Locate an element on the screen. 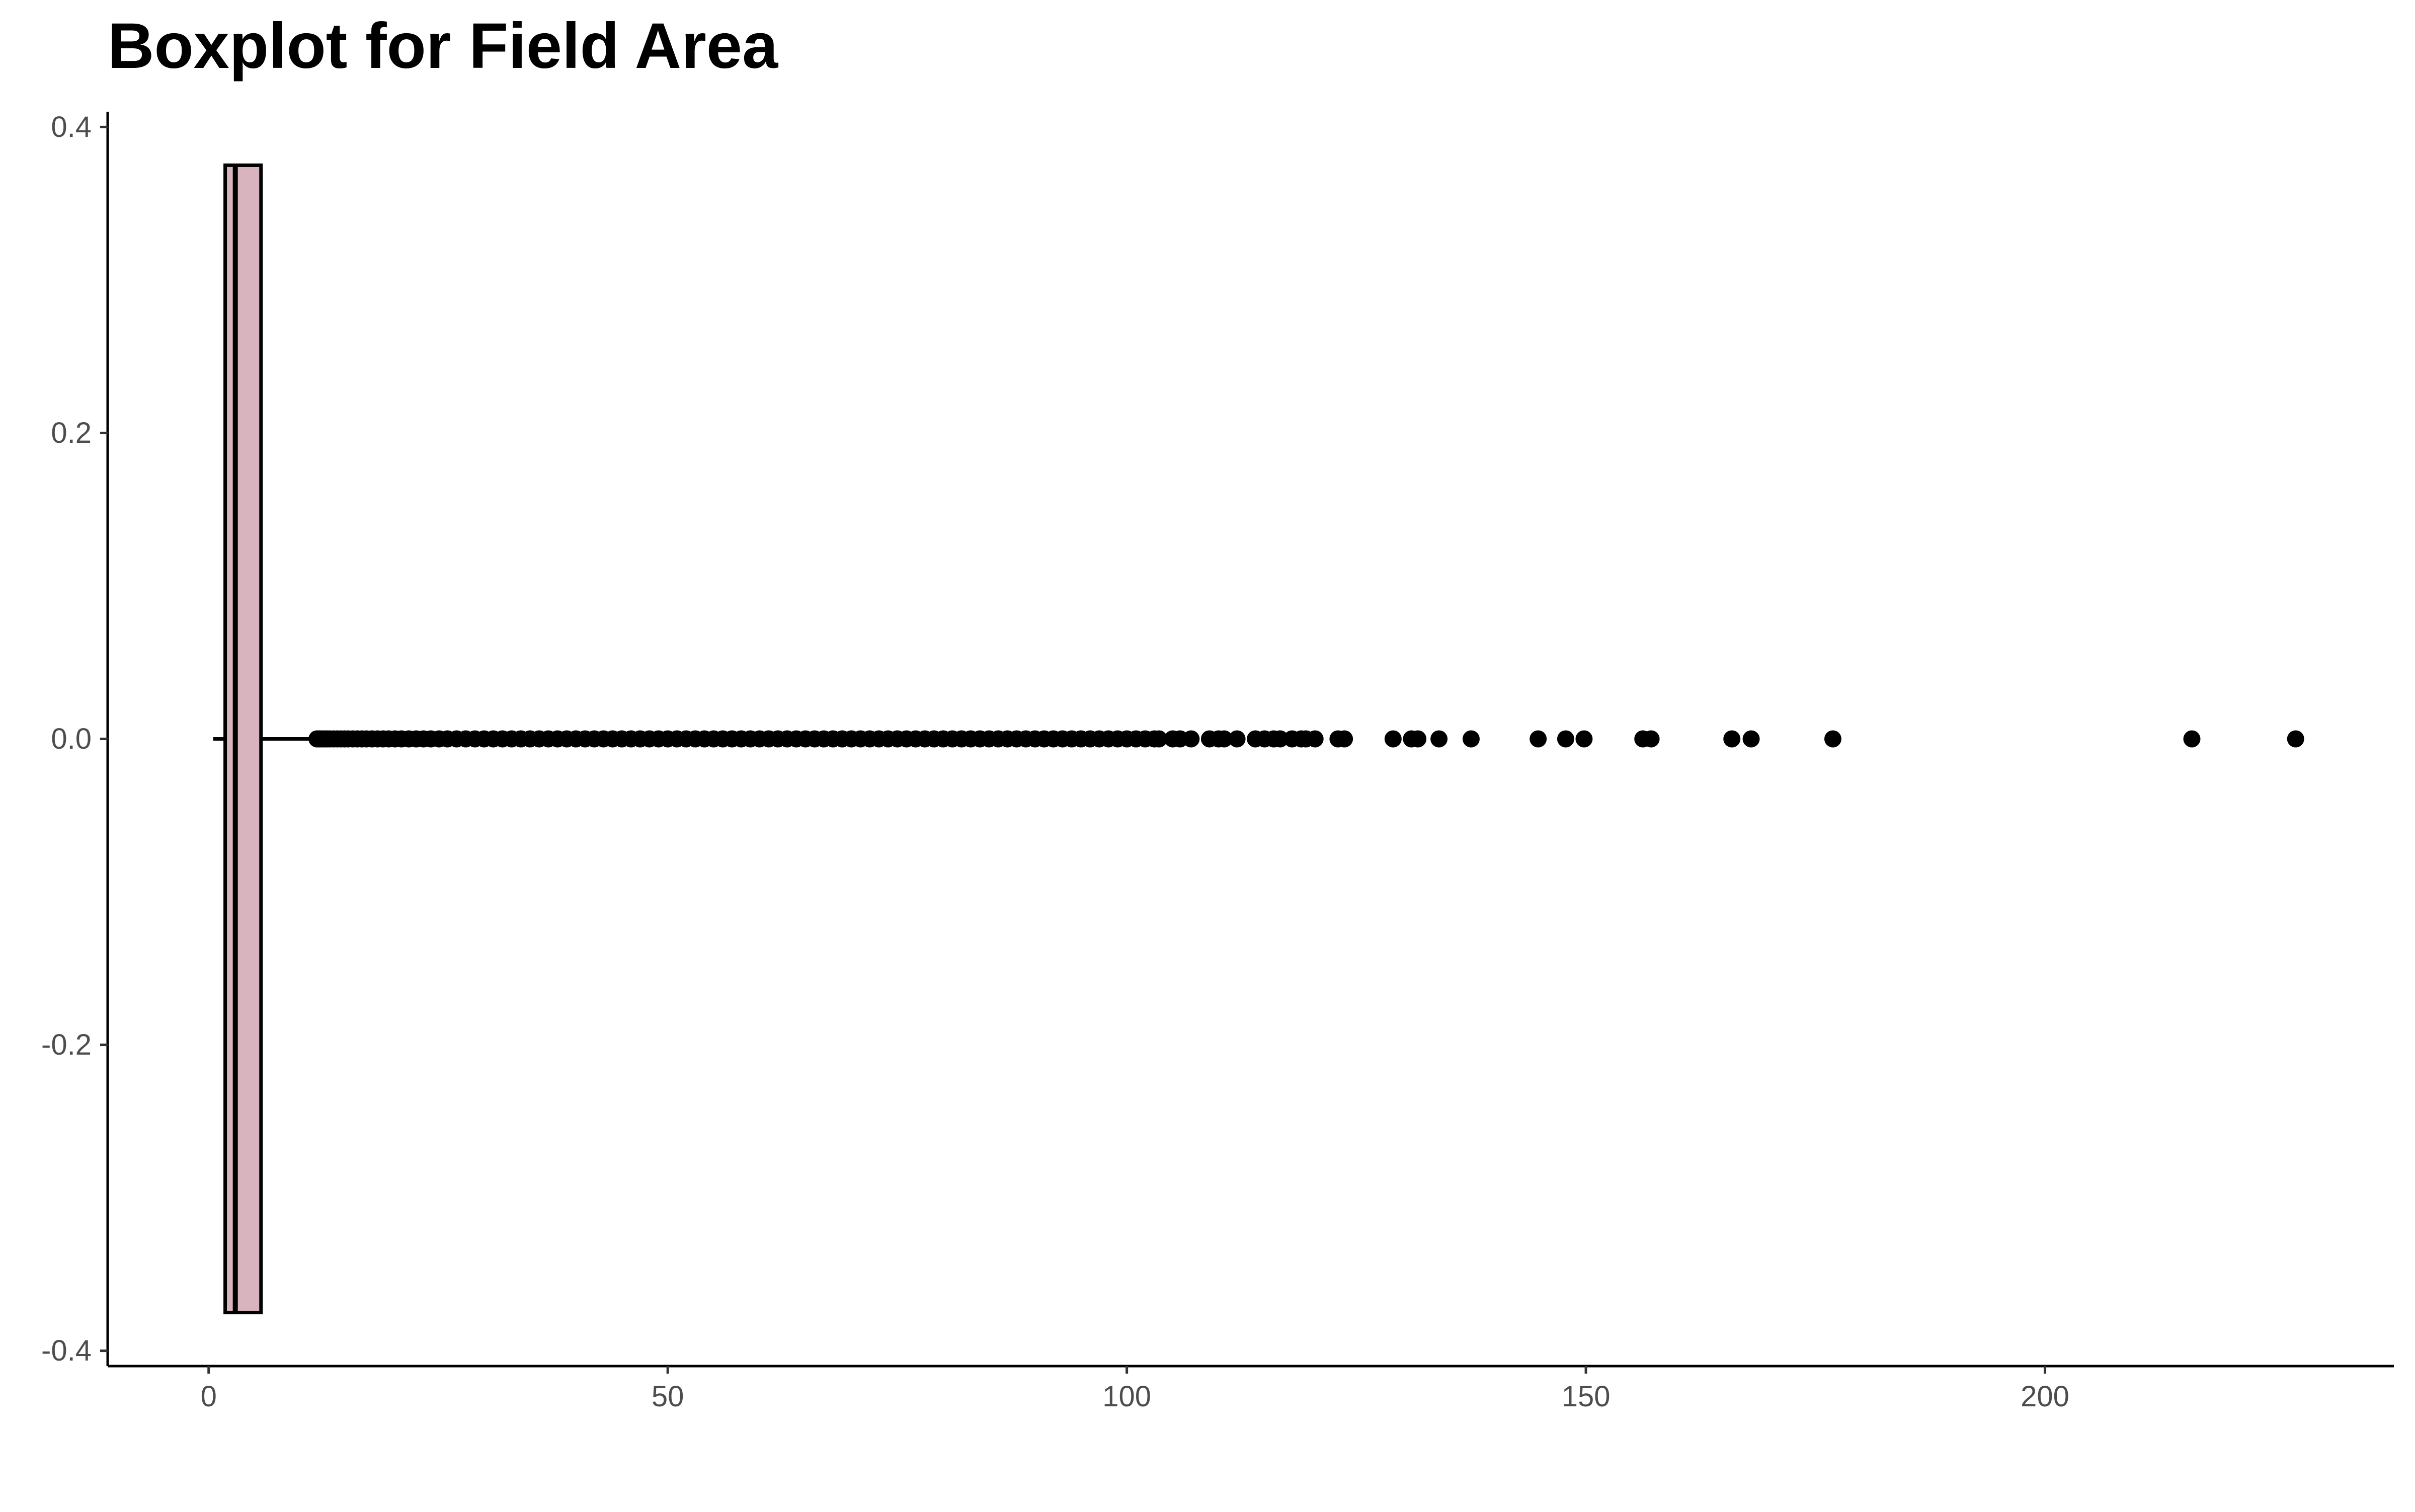 This screenshot has height=1512, width=2415. x-tick-label: 0 is located at coordinates (209, 1396).